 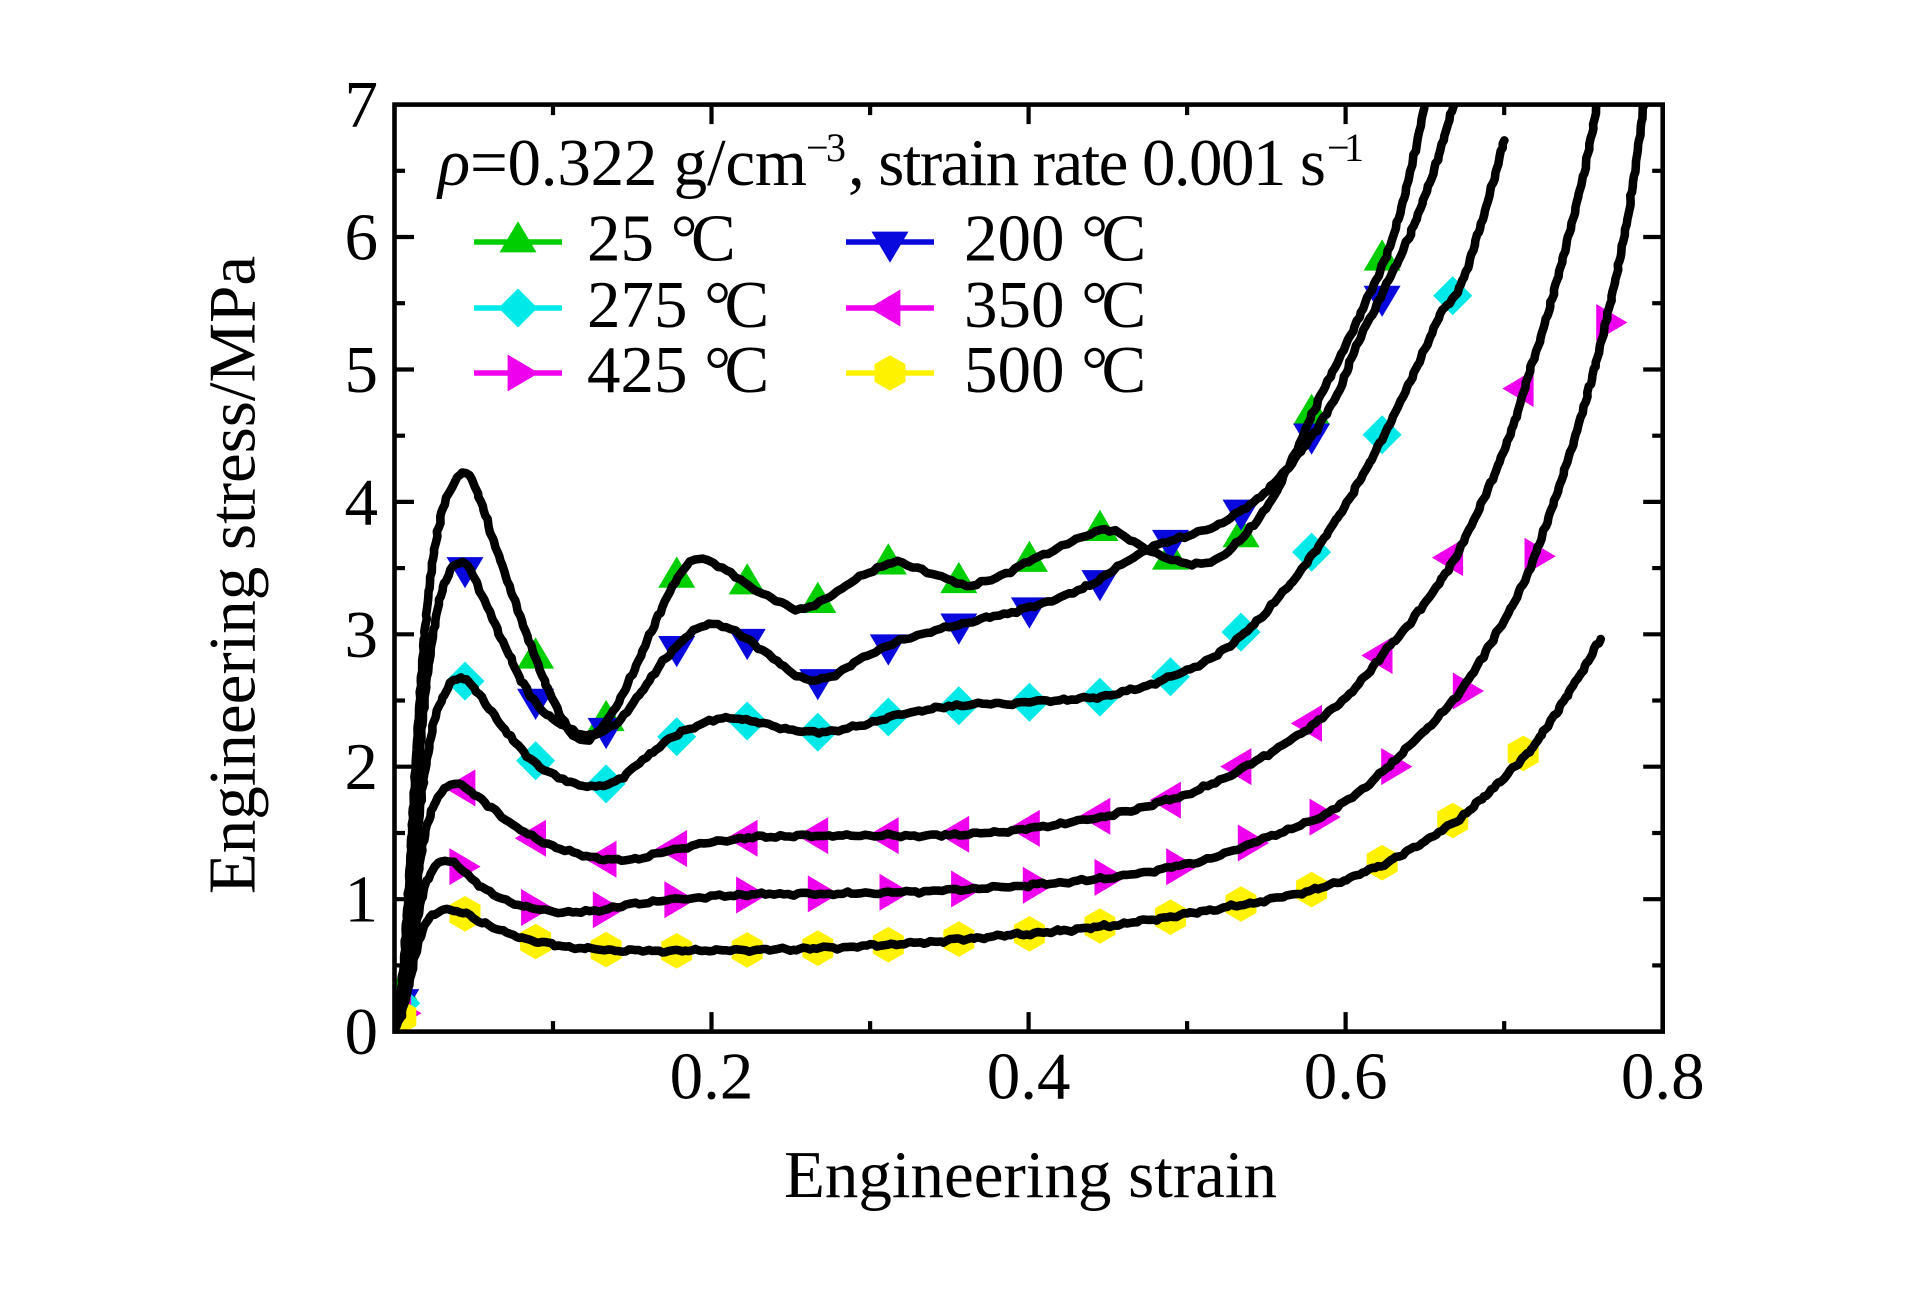 What do you see at coordinates (1055, 239) in the screenshot?
I see `svg-text: 200 °C` at bounding box center [1055, 239].